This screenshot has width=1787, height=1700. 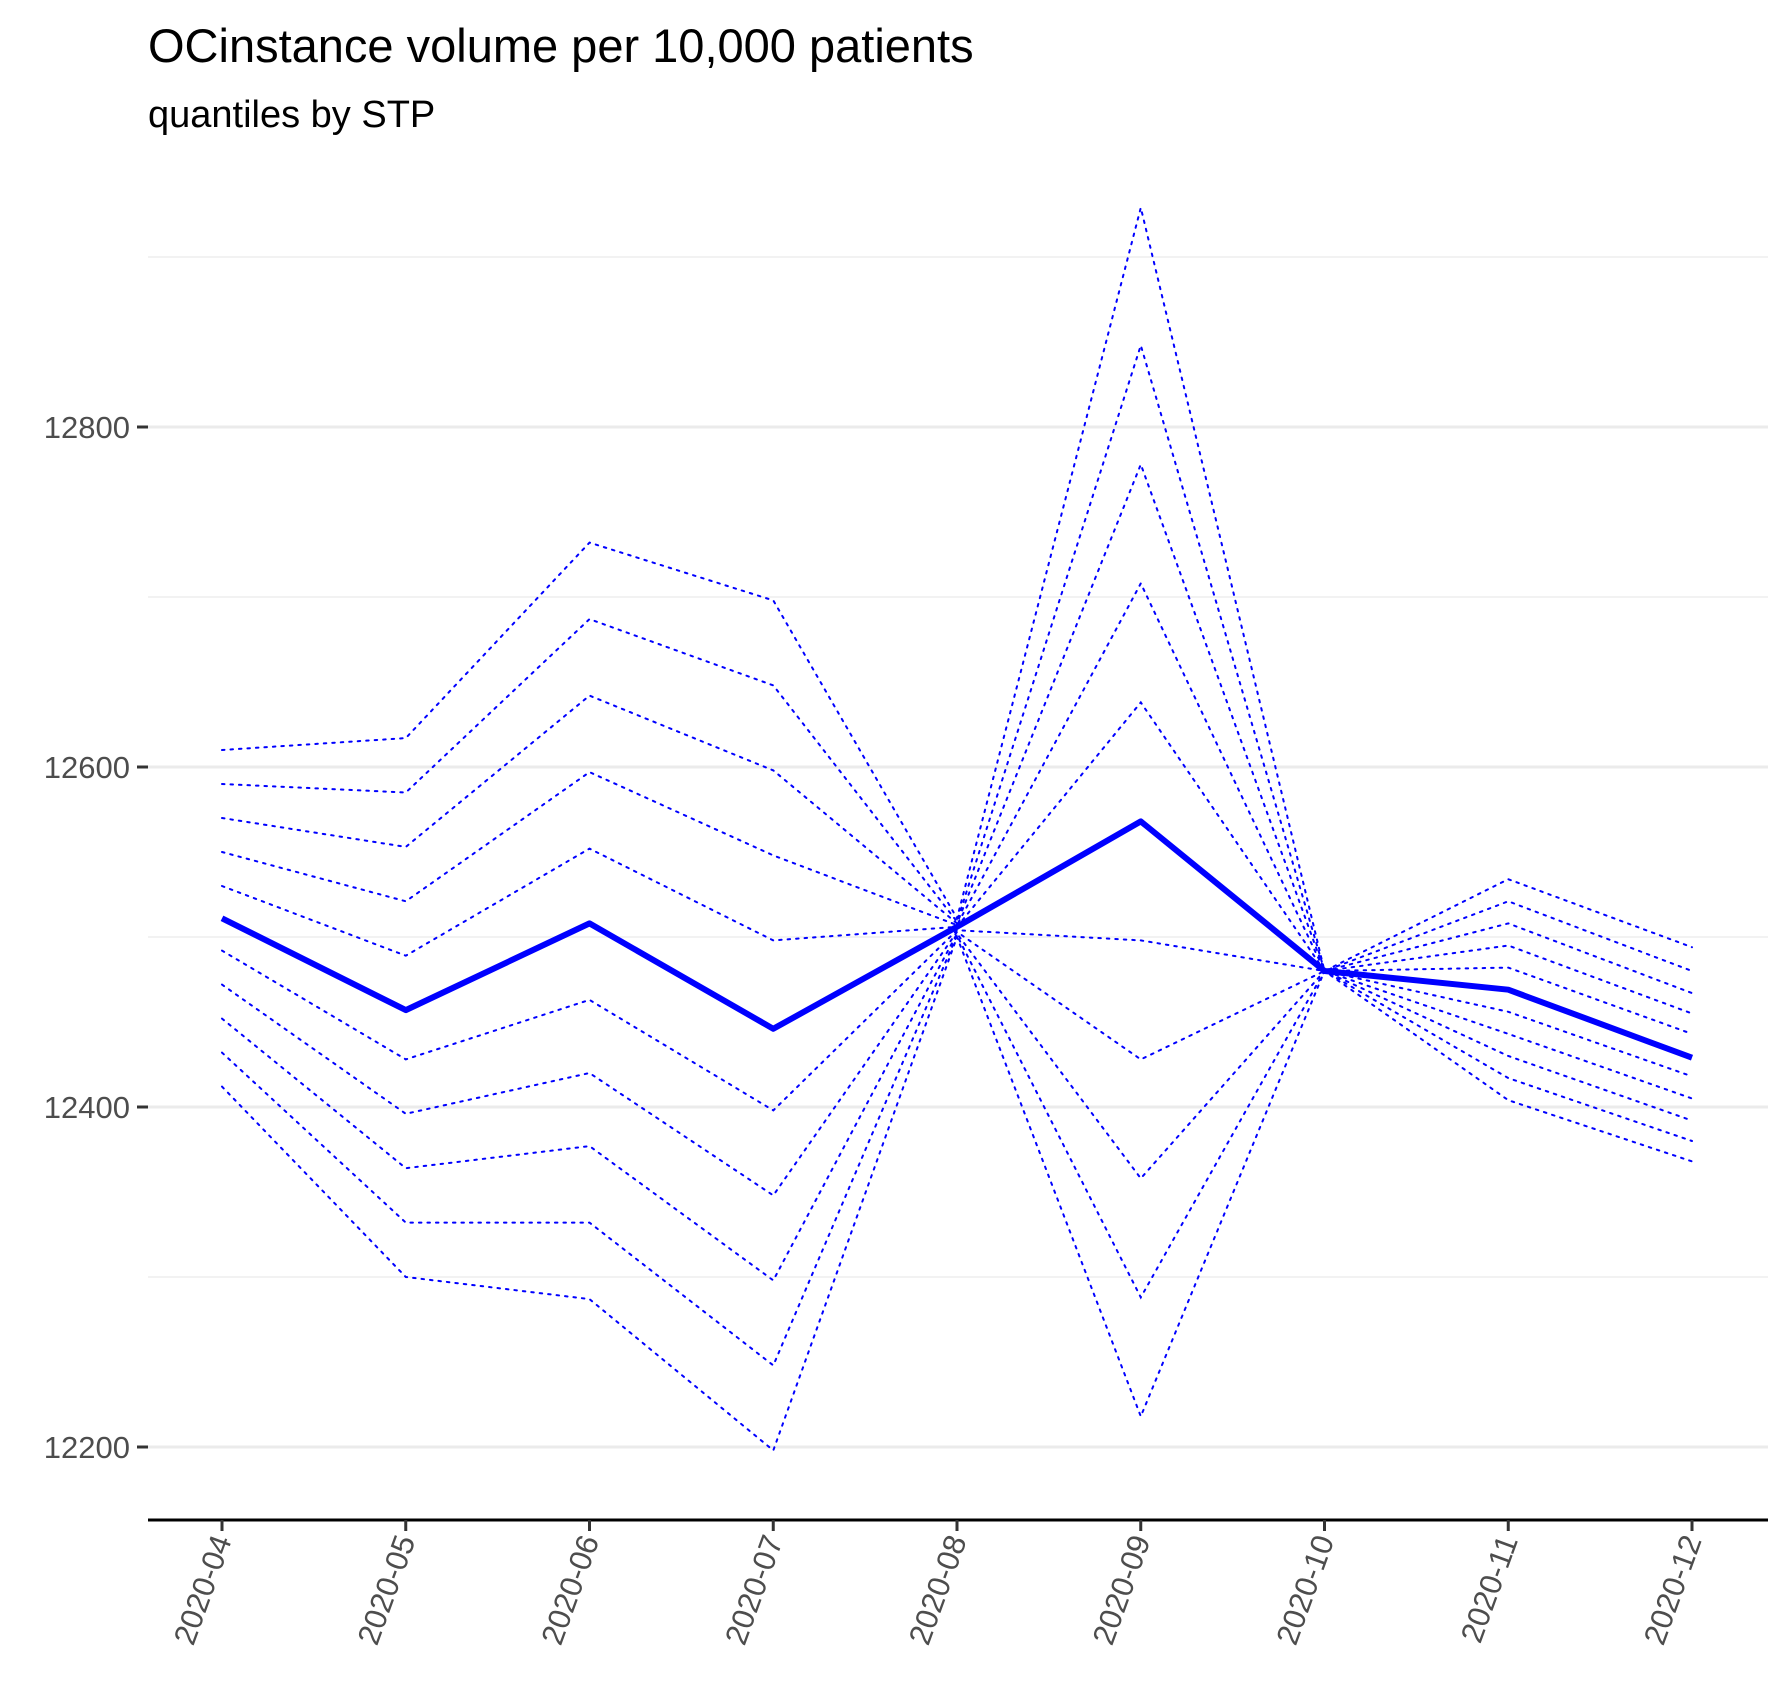 What do you see at coordinates (1122, 1589) in the screenshot?
I see `x-tick-label: 2020-09` at bounding box center [1122, 1589].